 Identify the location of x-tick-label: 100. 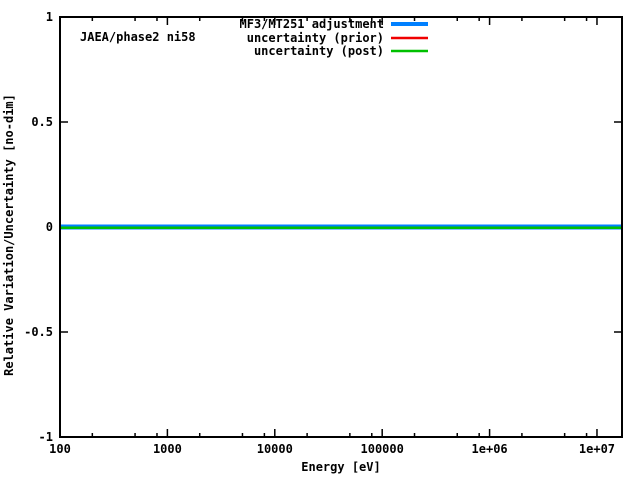
(60, 449).